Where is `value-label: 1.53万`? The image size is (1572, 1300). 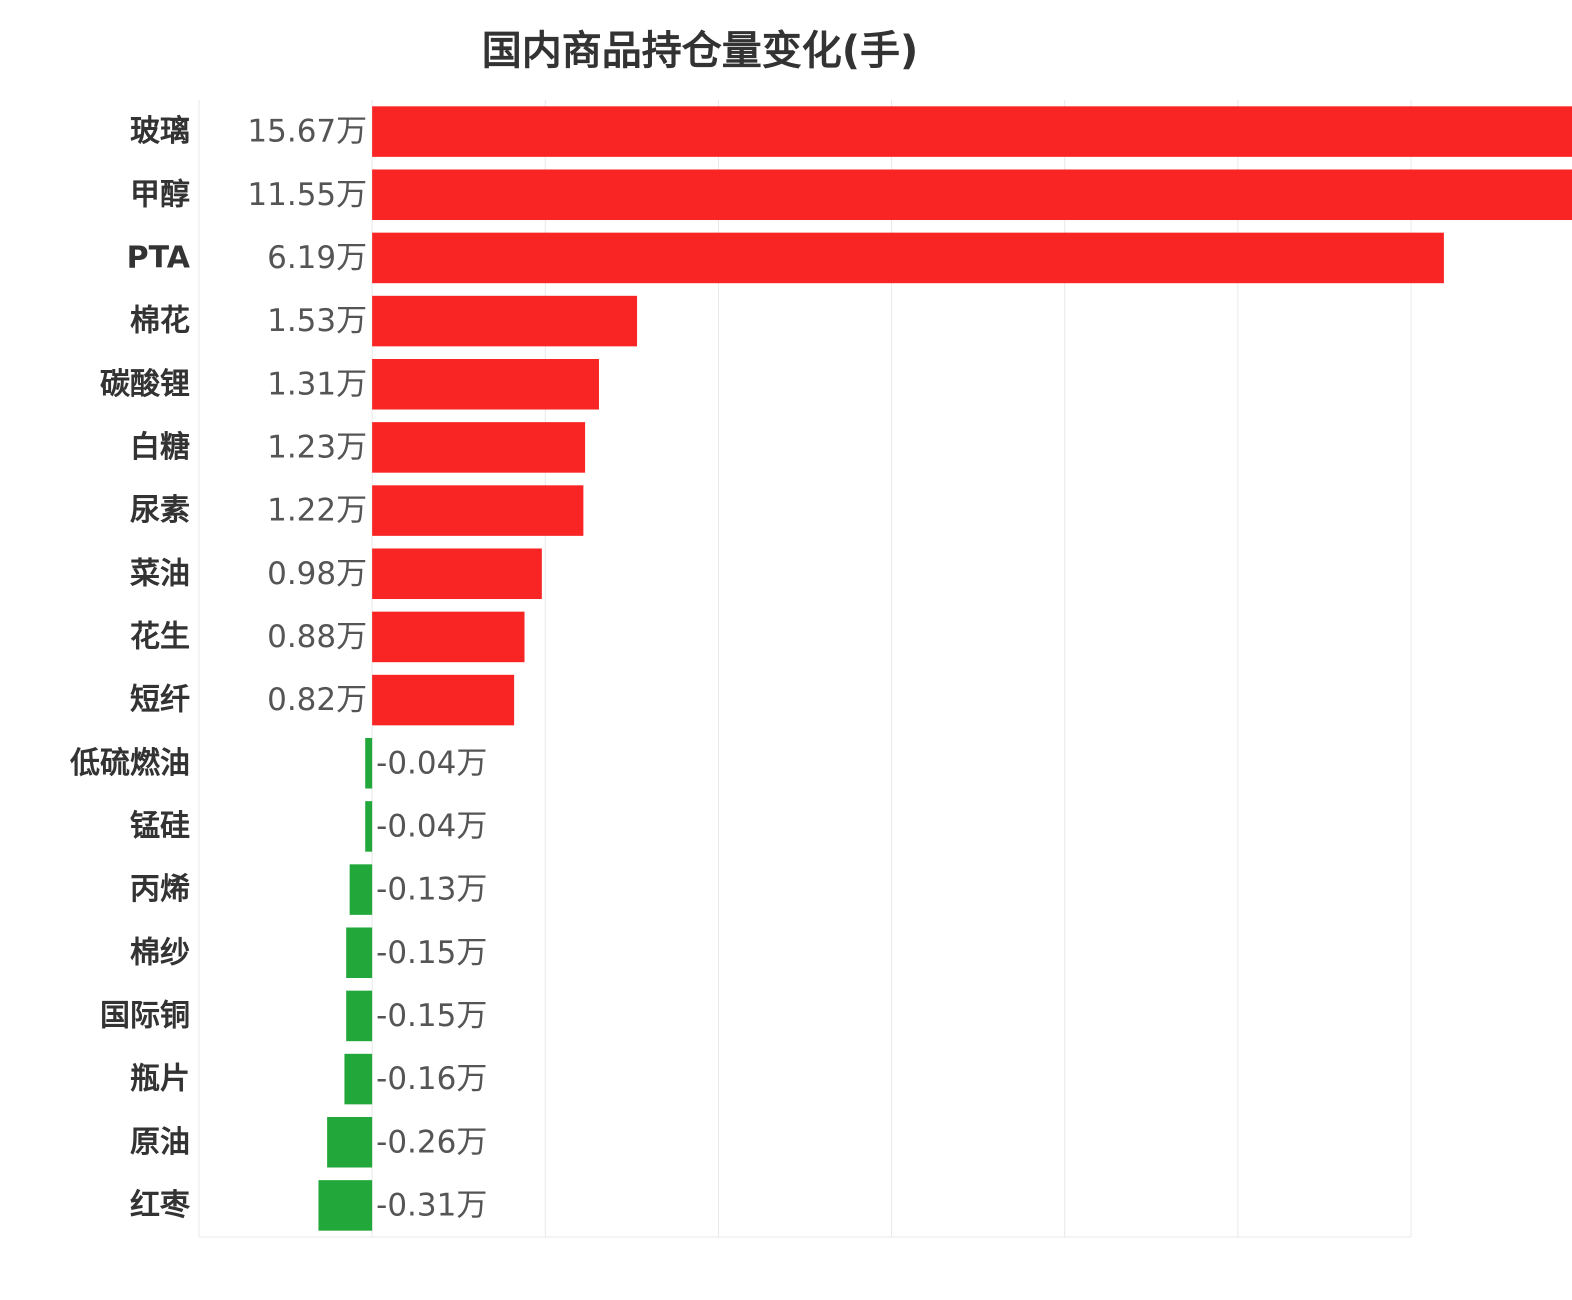
value-label: 1.53万 is located at coordinates (317, 321).